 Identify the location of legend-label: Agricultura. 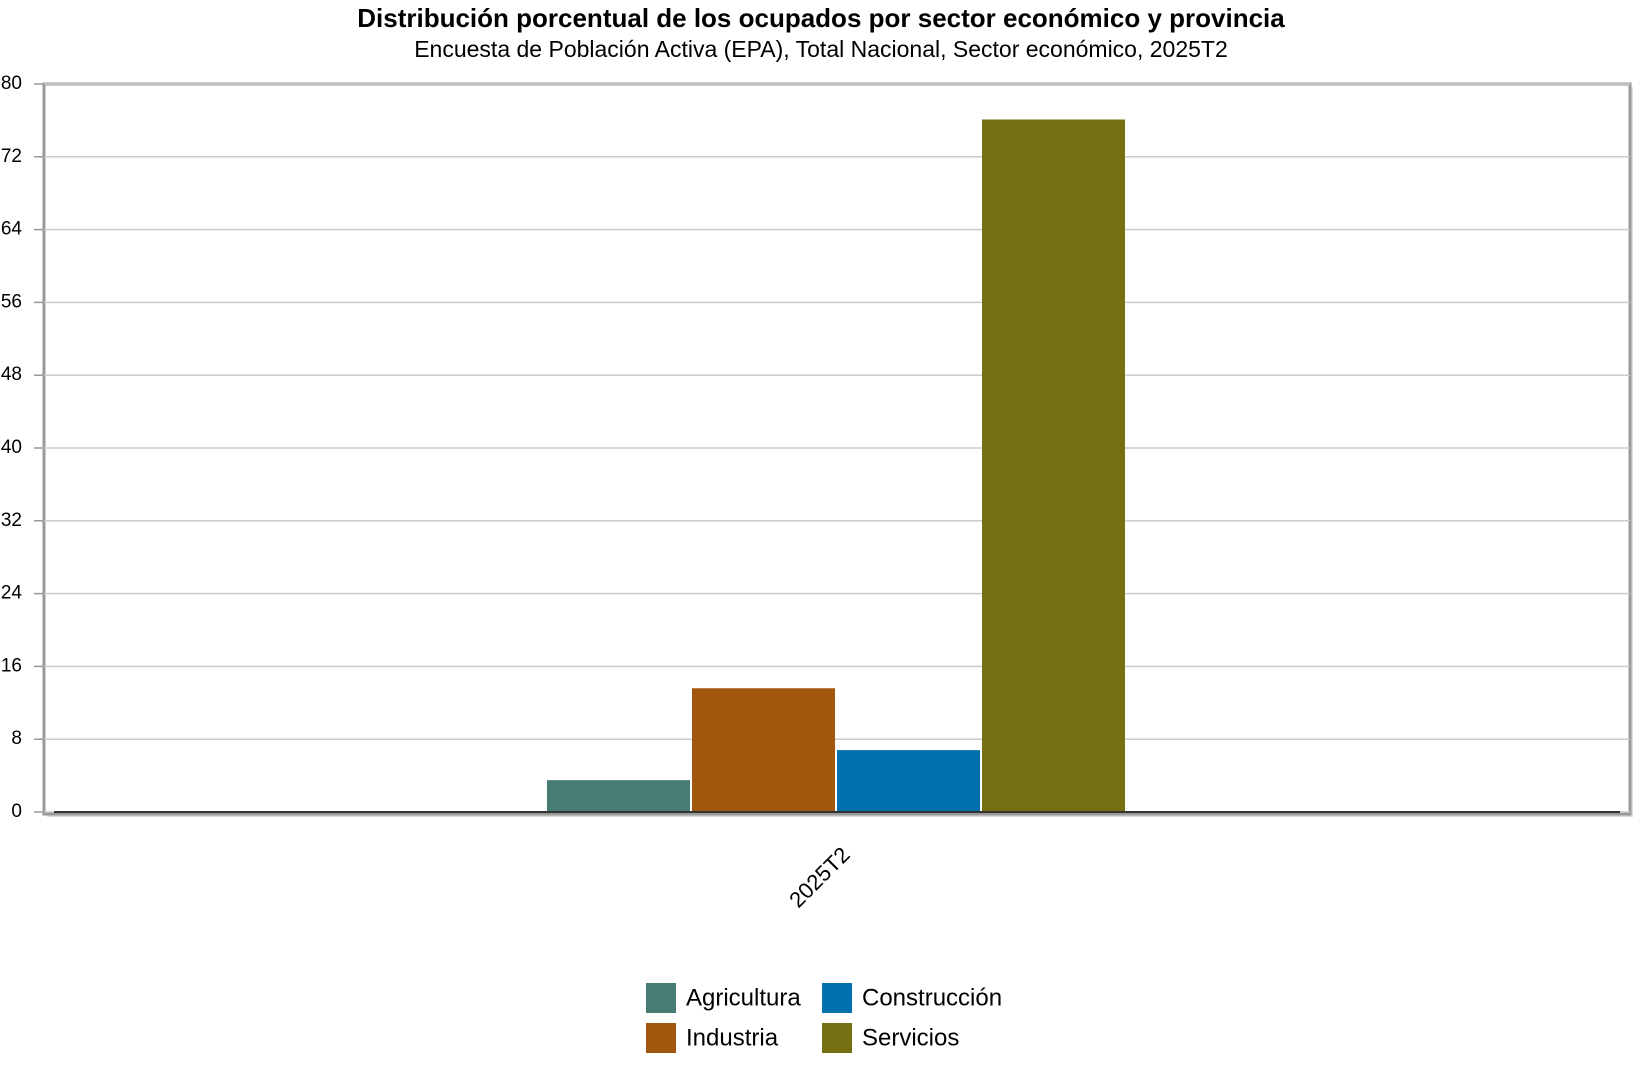
(743, 997).